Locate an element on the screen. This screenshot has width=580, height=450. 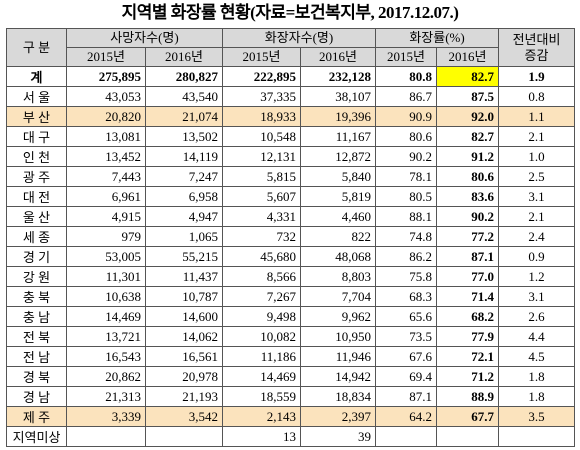
value-cell: 80.8 is located at coordinates (406, 76).